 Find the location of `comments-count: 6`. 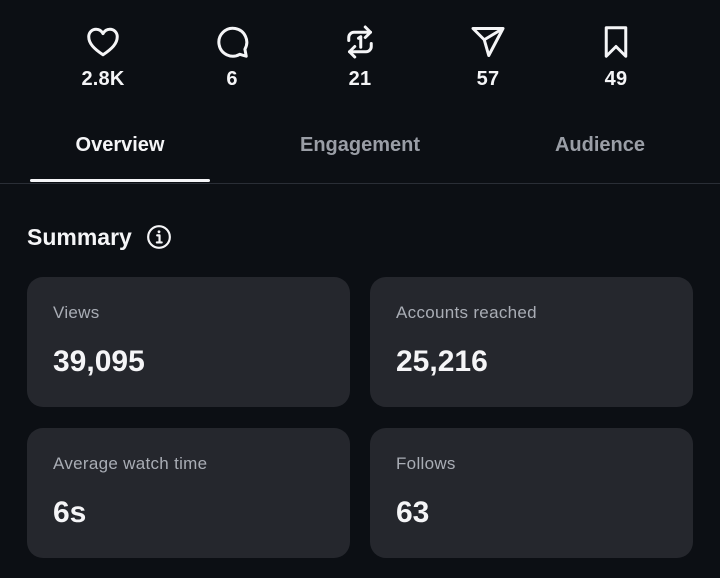

comments-count: 6 is located at coordinates (232, 79).